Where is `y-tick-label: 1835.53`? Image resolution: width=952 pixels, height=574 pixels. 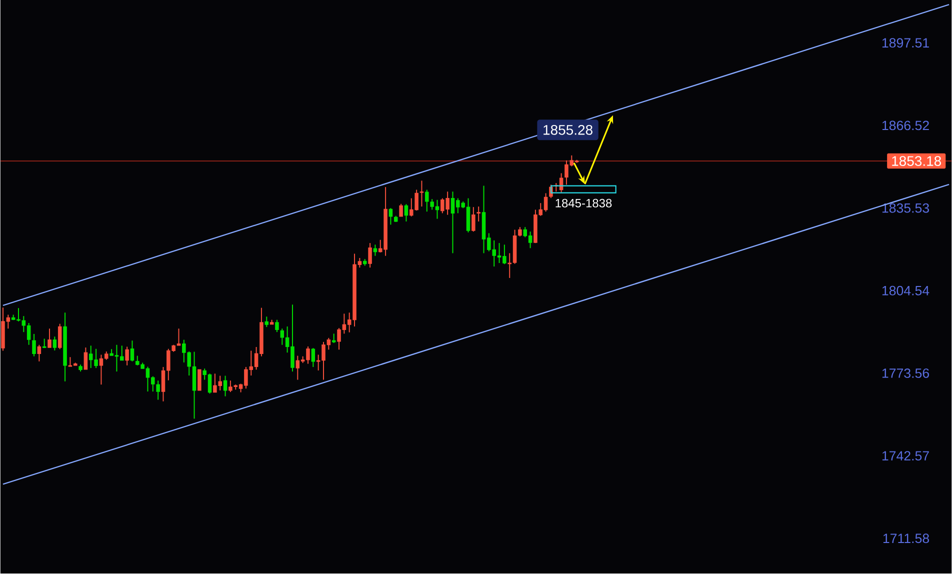
y-tick-label: 1835.53 is located at coordinates (905, 208).